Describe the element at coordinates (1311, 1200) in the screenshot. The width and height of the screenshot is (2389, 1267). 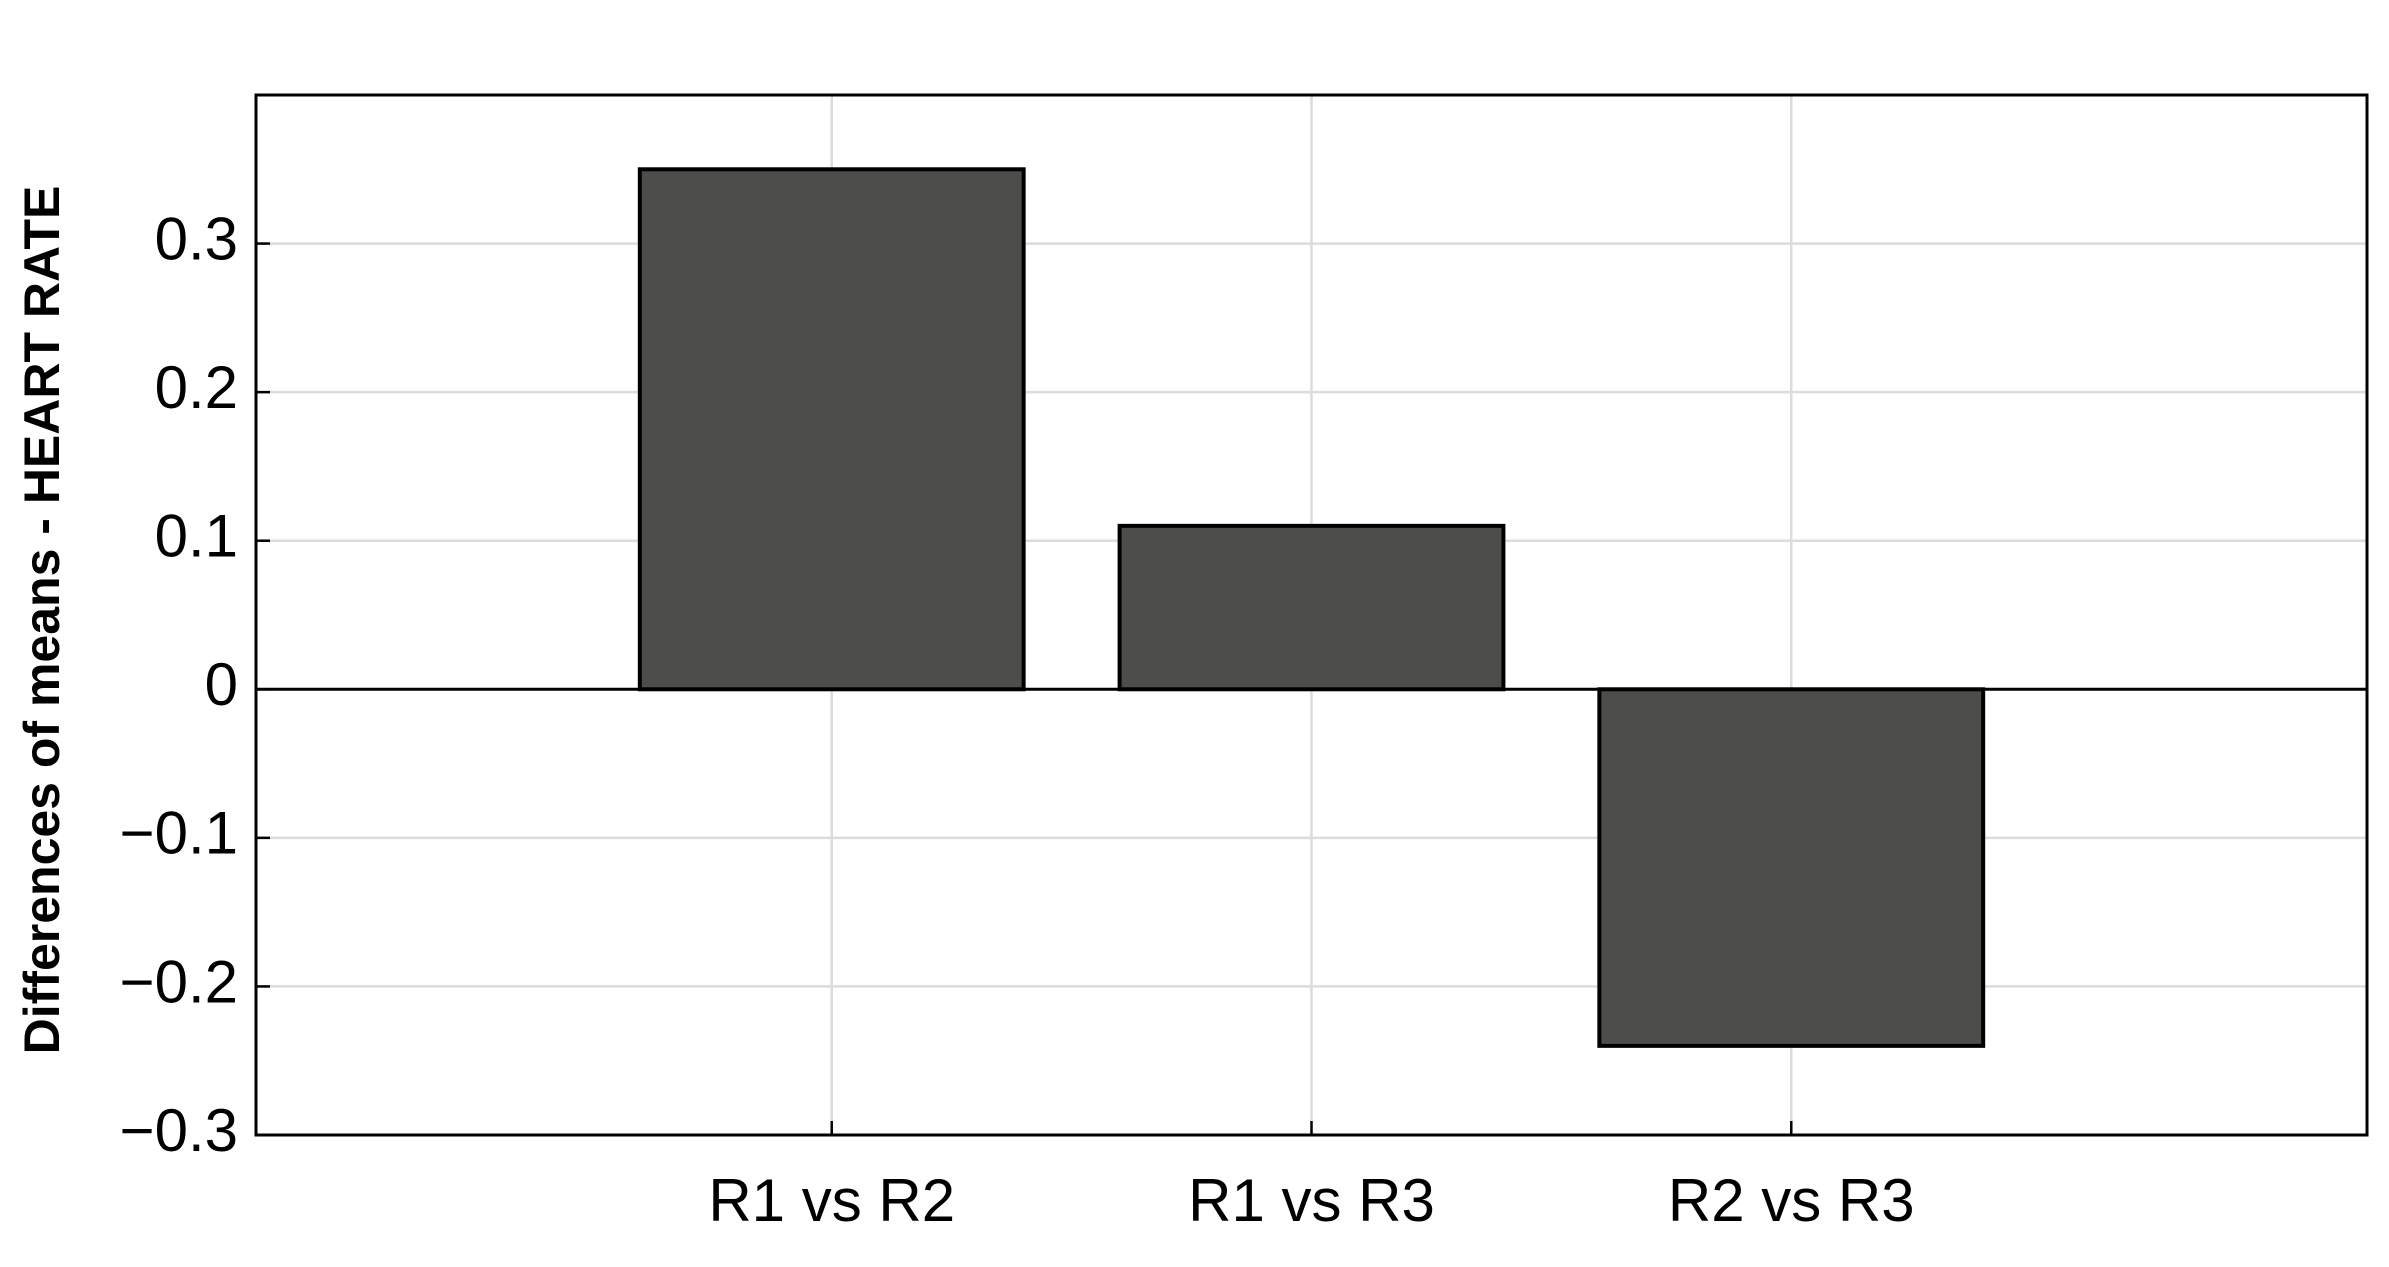
I see `x-tick-label: R1 vs R3` at that location.